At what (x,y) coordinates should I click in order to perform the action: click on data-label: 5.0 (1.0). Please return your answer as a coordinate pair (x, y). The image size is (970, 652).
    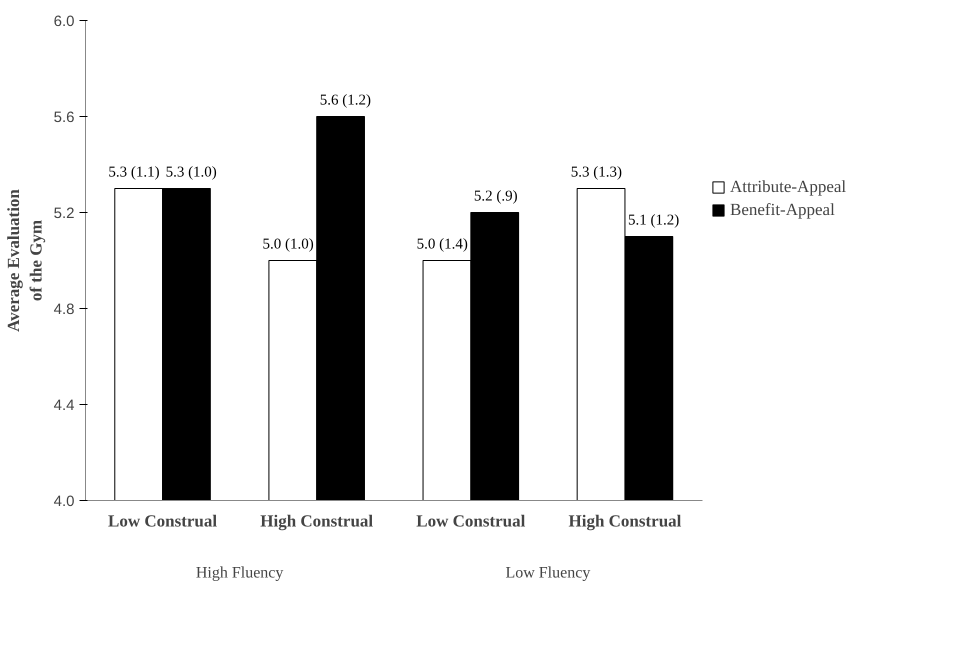
    Looking at the image, I should click on (288, 244).